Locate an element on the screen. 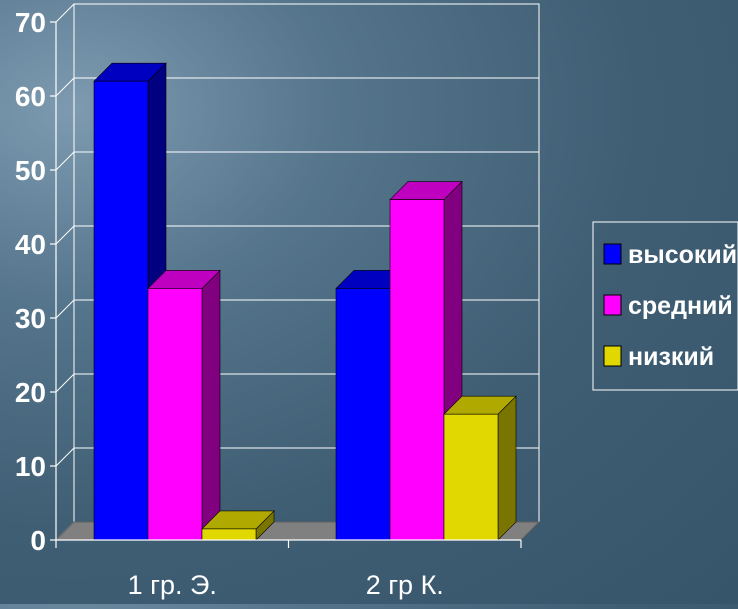 This screenshot has height=609, width=738. legend: высокий средний низкий is located at coordinates (665, 306).